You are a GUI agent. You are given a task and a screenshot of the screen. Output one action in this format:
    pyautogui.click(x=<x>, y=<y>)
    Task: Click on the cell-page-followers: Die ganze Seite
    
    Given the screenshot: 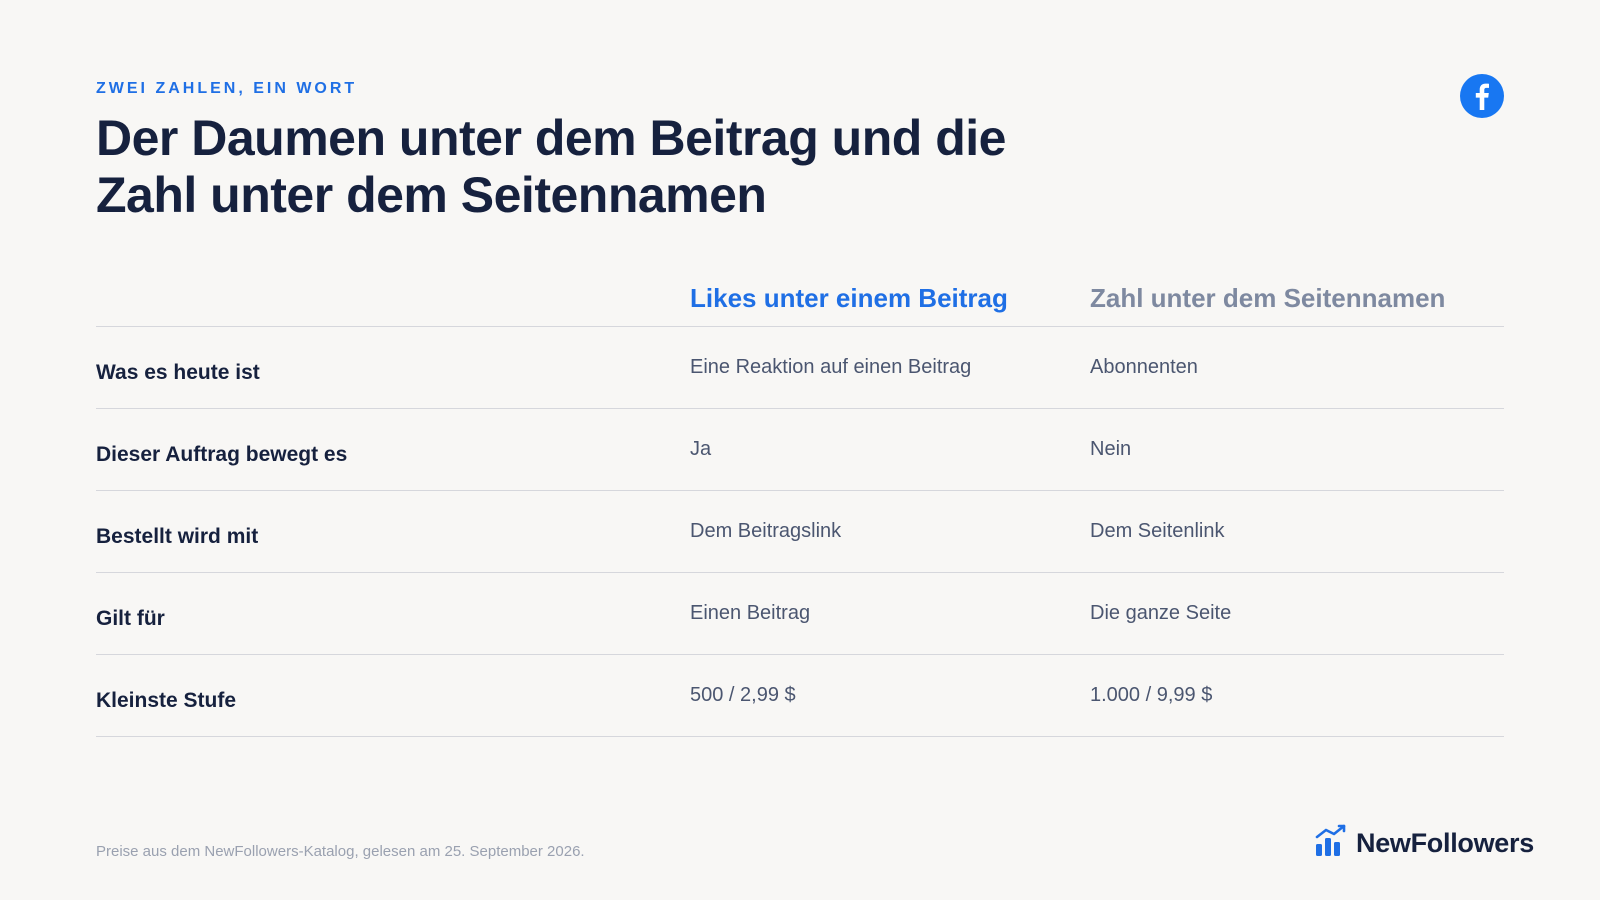 What is the action you would take?
    pyautogui.click(x=1161, y=613)
    